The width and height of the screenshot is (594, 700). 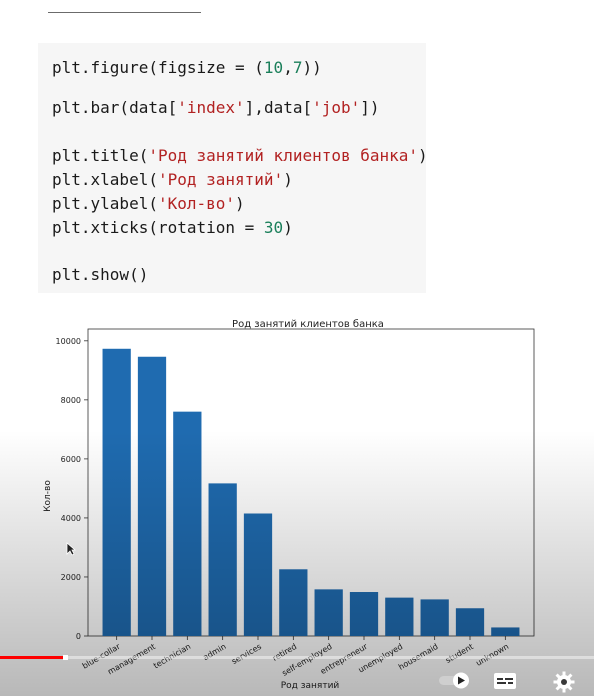 What do you see at coordinates (293, 602) in the screenshot?
I see `bar-retired` at bounding box center [293, 602].